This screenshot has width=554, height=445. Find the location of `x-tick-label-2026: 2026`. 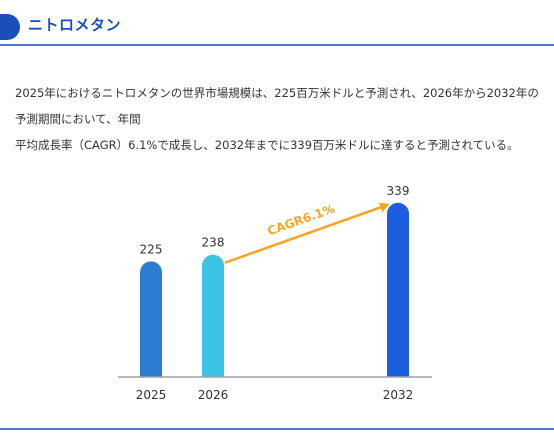

x-tick-label-2026: 2026 is located at coordinates (213, 395).